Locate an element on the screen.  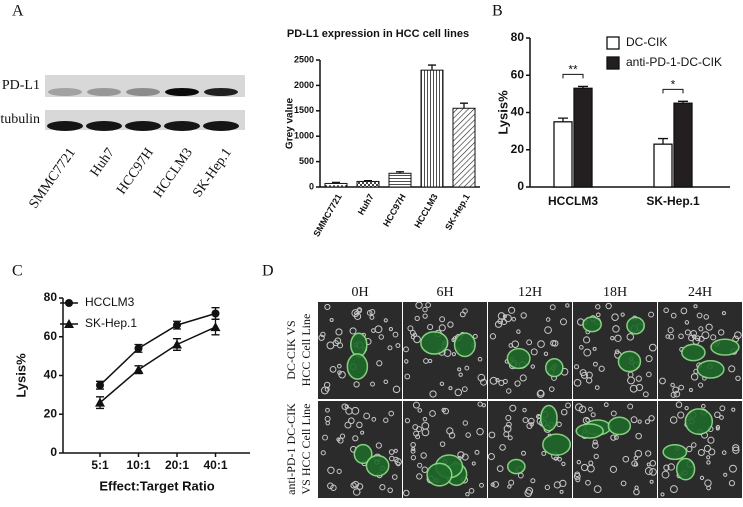
time-label: 0H is located at coordinates (359, 292).